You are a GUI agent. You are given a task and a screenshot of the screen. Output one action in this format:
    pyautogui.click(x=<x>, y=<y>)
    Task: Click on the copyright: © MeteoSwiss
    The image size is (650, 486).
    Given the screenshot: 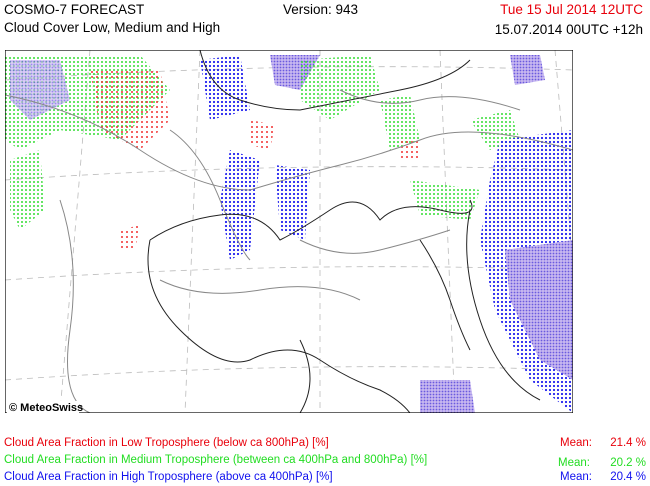 What is the action you would take?
    pyautogui.click(x=46, y=408)
    